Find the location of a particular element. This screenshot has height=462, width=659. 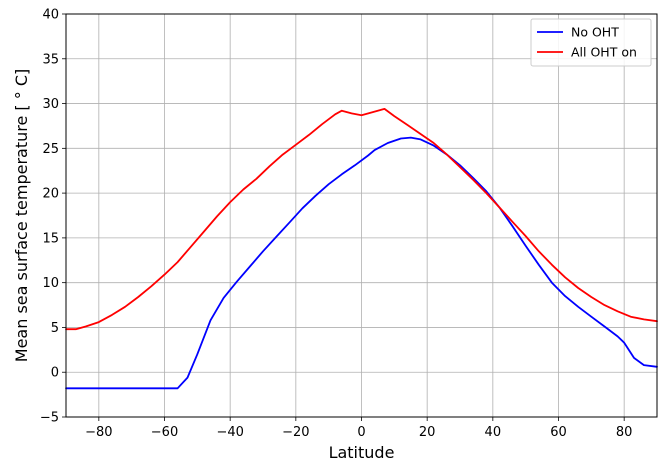

x-tick-label: −60 is located at coordinates (164, 432).